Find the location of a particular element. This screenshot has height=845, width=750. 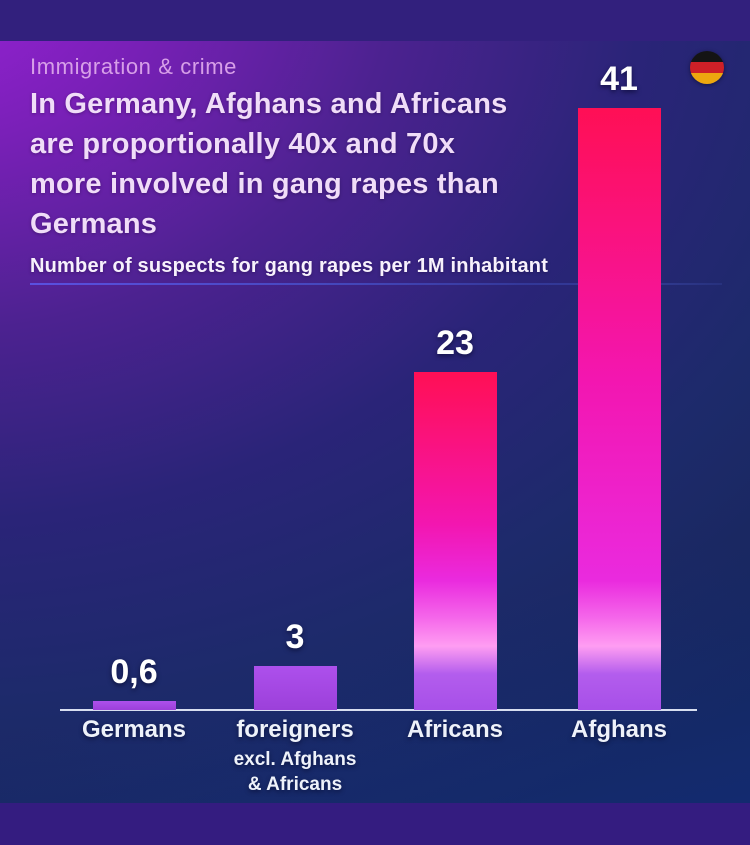

kicker-text: Immigration & crime is located at coordinates (133, 66).